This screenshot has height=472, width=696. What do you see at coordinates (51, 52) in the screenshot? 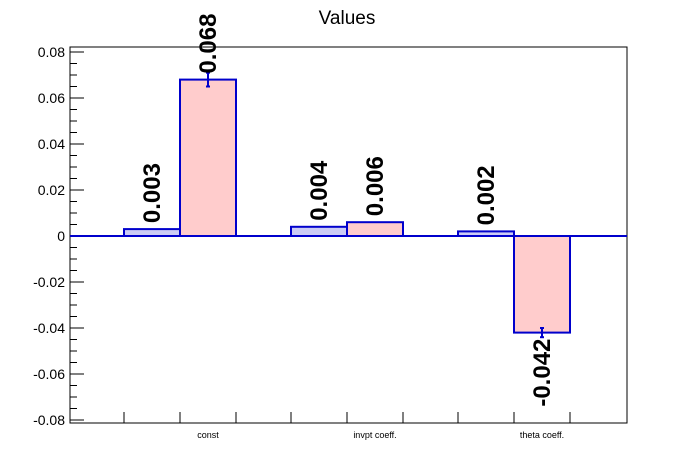
I see `y-tick-label: 0.08` at bounding box center [51, 52].